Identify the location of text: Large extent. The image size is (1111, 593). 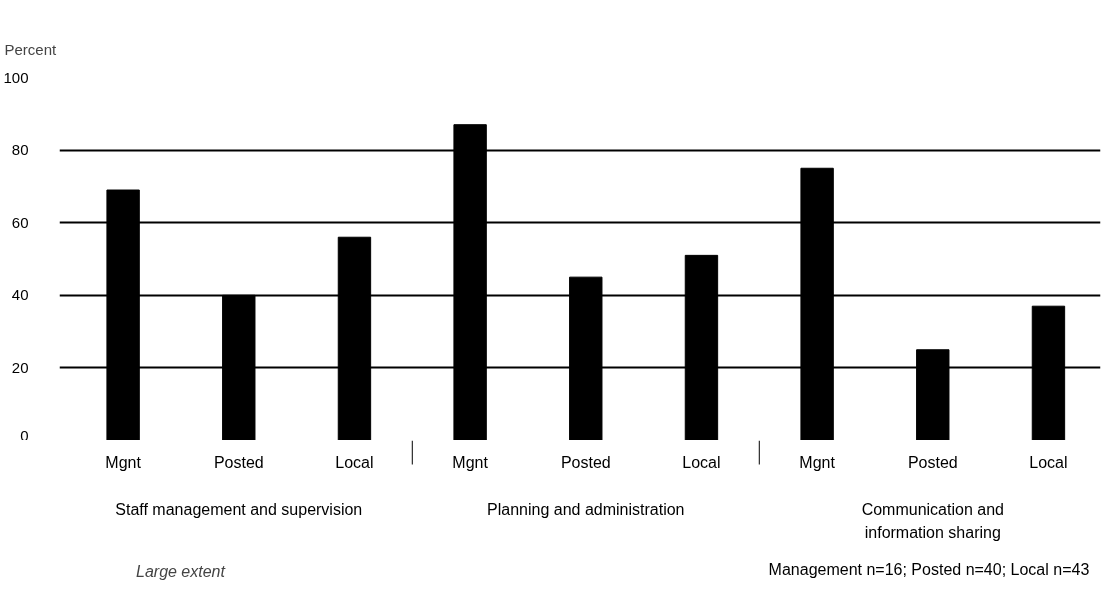
(180, 572).